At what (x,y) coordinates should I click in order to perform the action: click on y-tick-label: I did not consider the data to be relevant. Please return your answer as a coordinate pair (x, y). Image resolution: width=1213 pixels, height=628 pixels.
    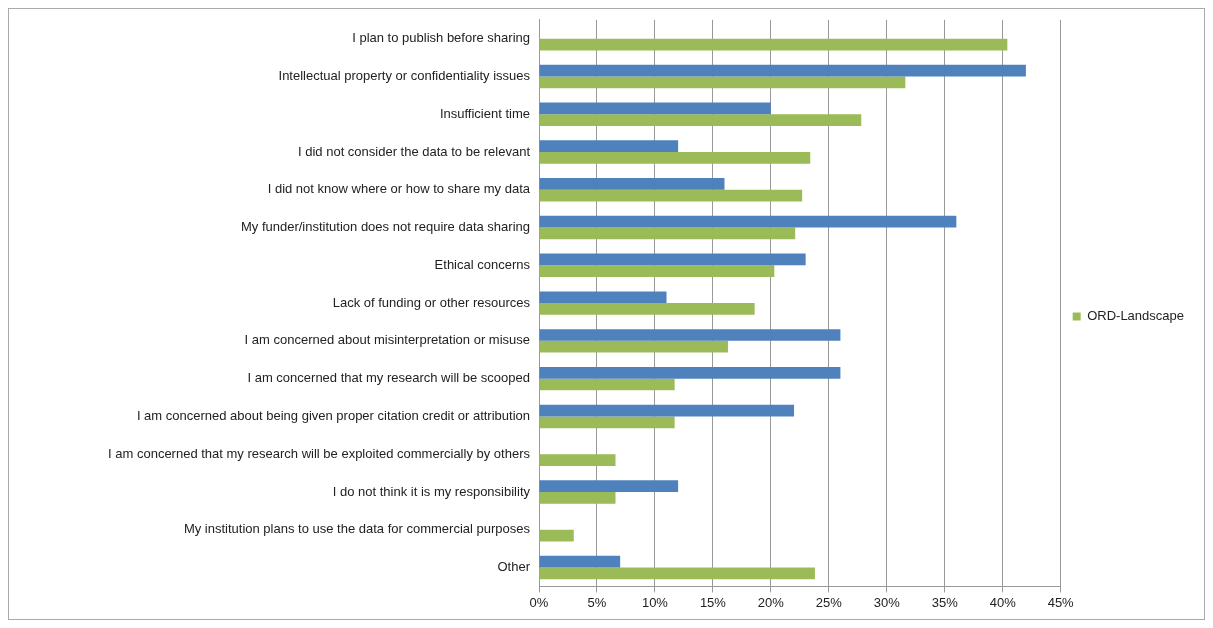
    Looking at the image, I should click on (414, 151).